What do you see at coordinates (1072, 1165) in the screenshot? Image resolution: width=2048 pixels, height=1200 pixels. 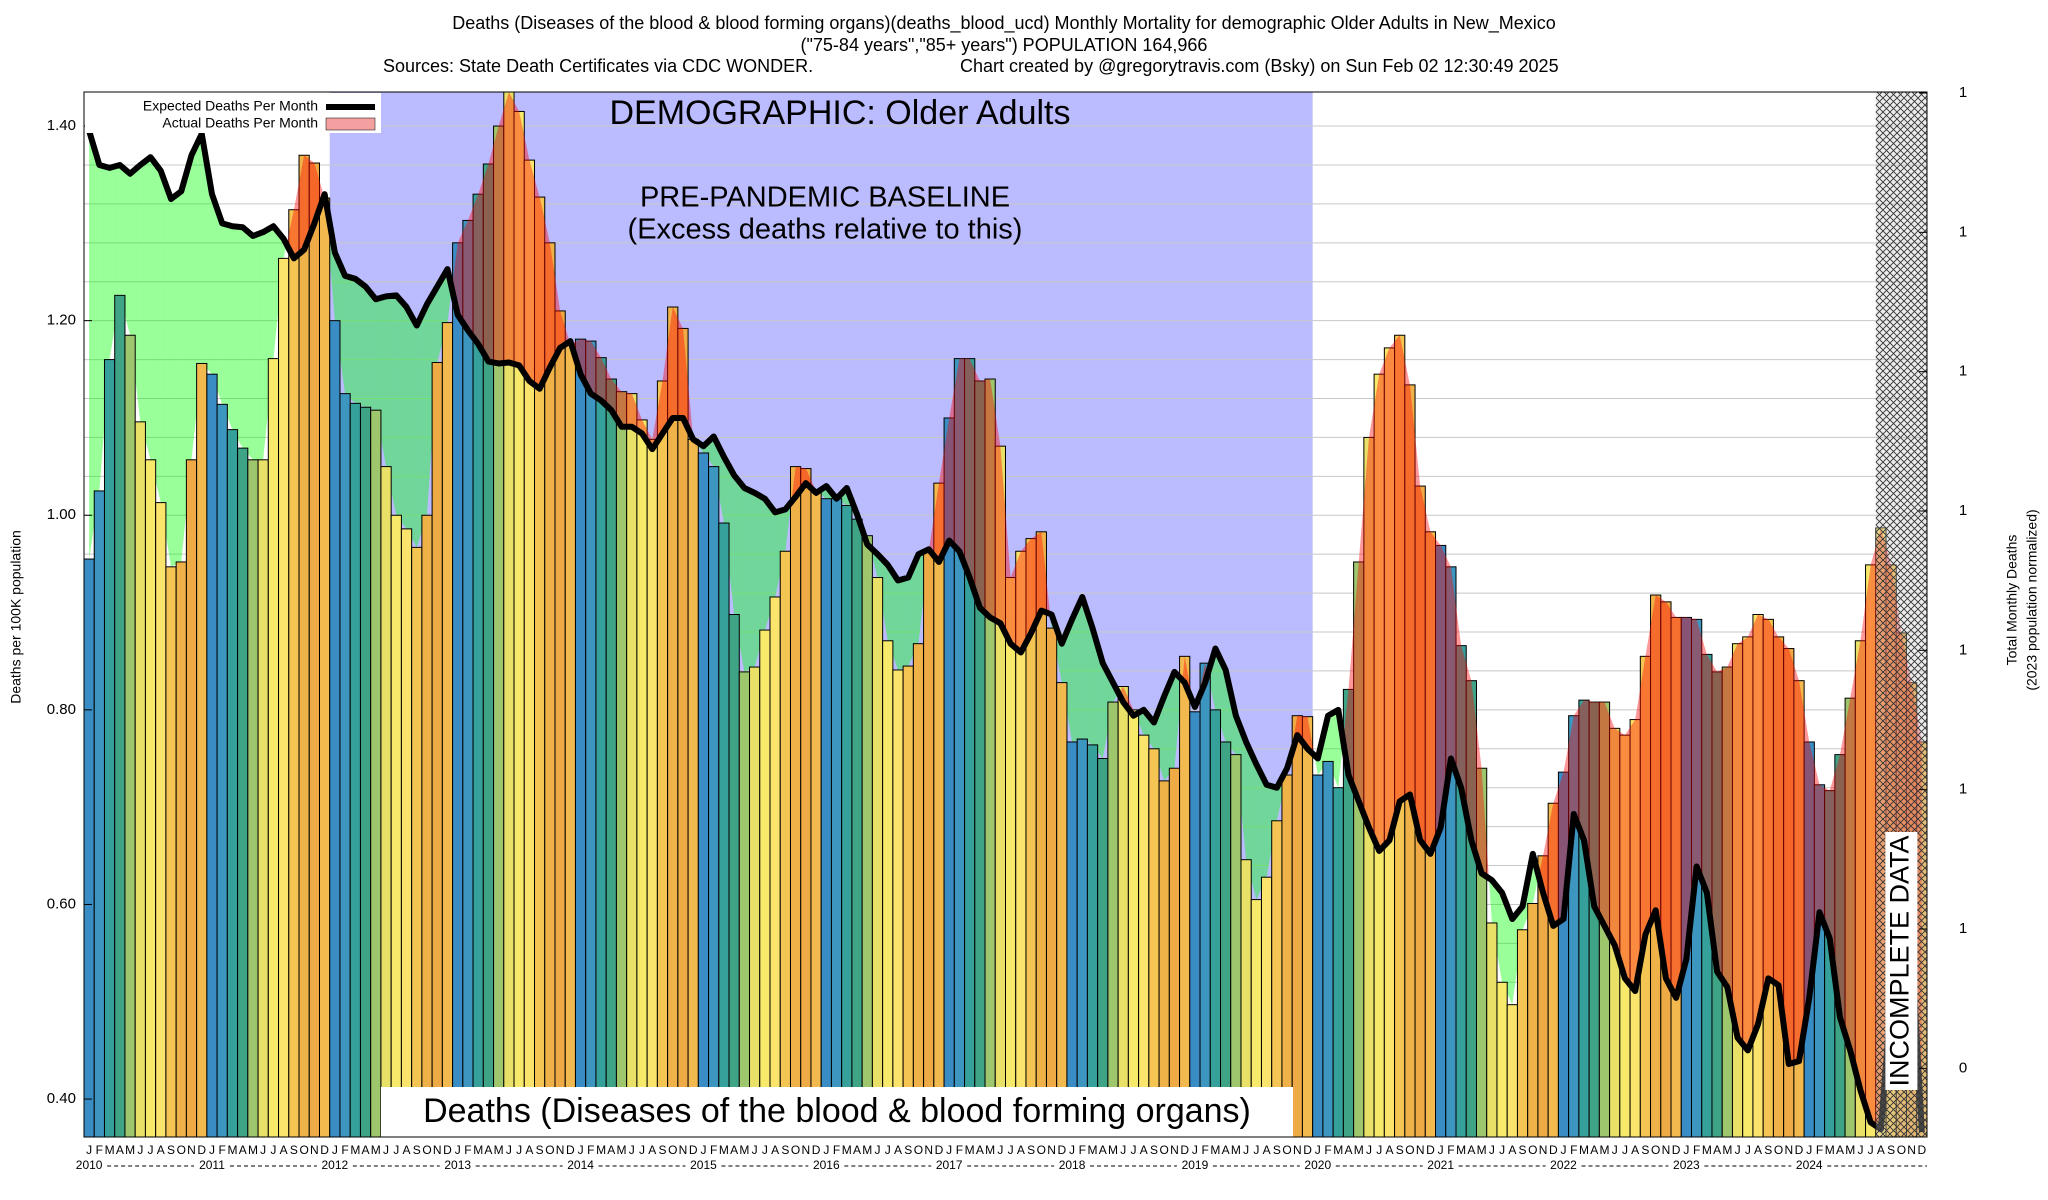 I see `year-label: 2018` at bounding box center [1072, 1165].